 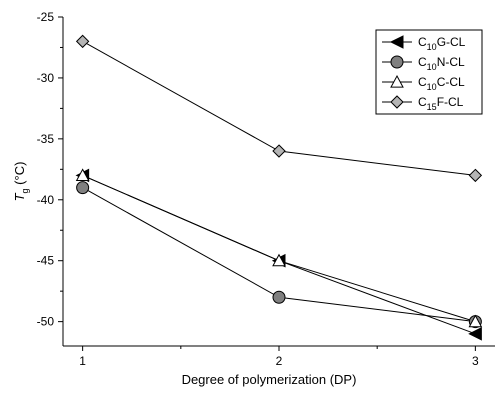 What do you see at coordinates (21, 182) in the screenshot?
I see `y-axis-title: Tg (°C)` at bounding box center [21, 182].